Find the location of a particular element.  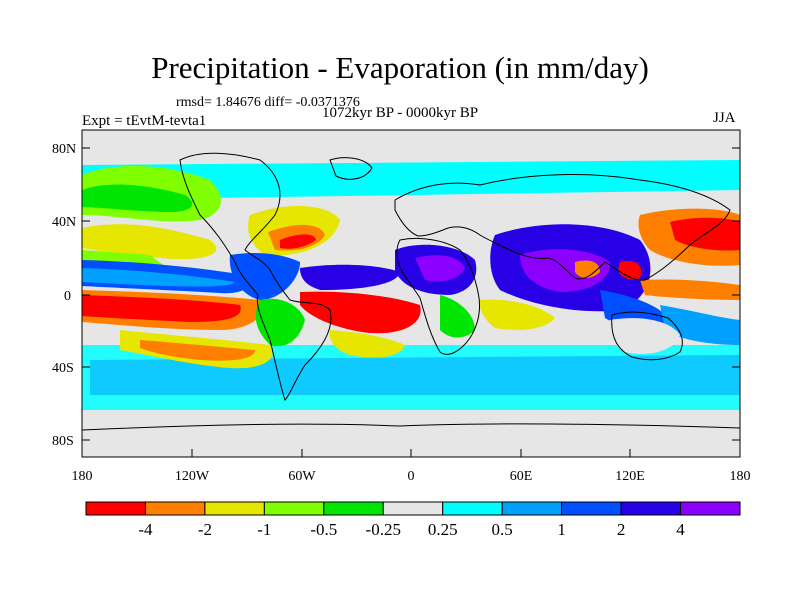

asian-monsoon-purple is located at coordinates (565, 270).